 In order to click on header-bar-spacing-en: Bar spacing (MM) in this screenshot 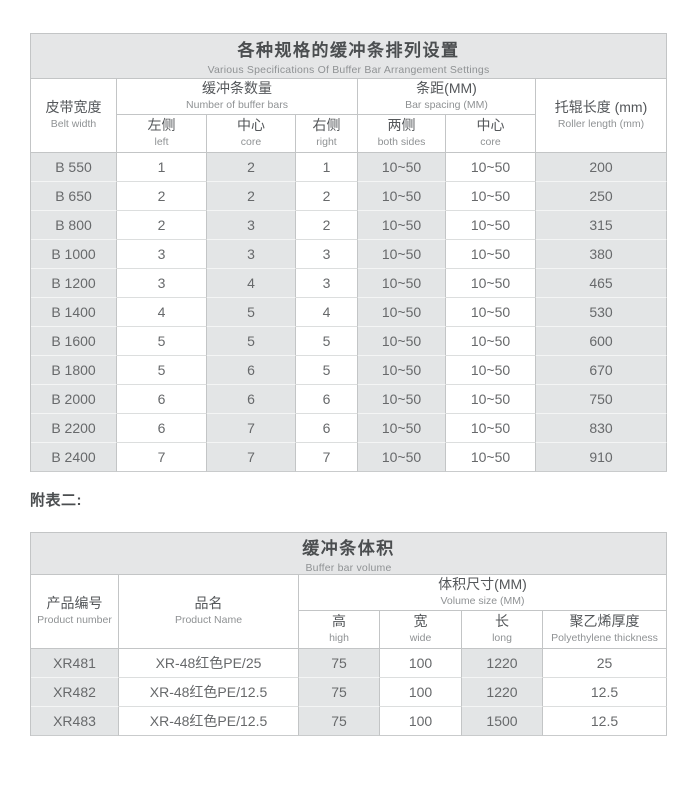, I will do `click(446, 104)`.